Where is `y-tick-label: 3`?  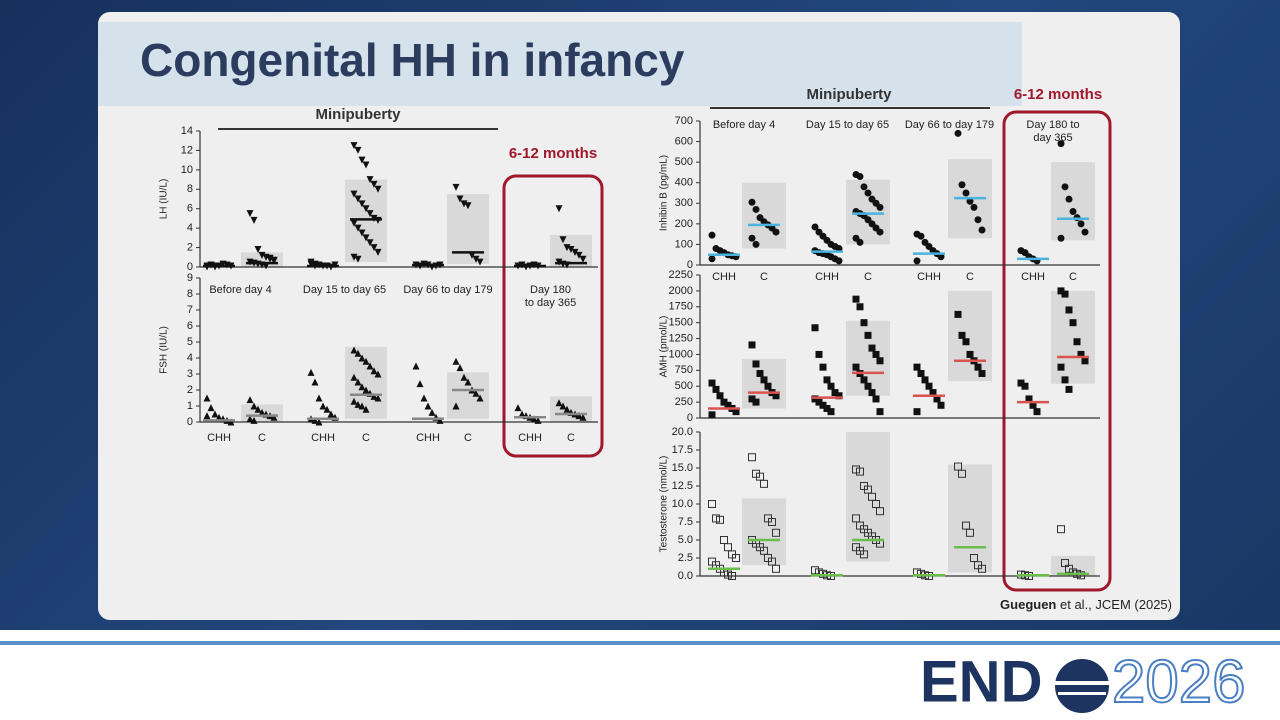 y-tick-label: 3 is located at coordinates (190, 374).